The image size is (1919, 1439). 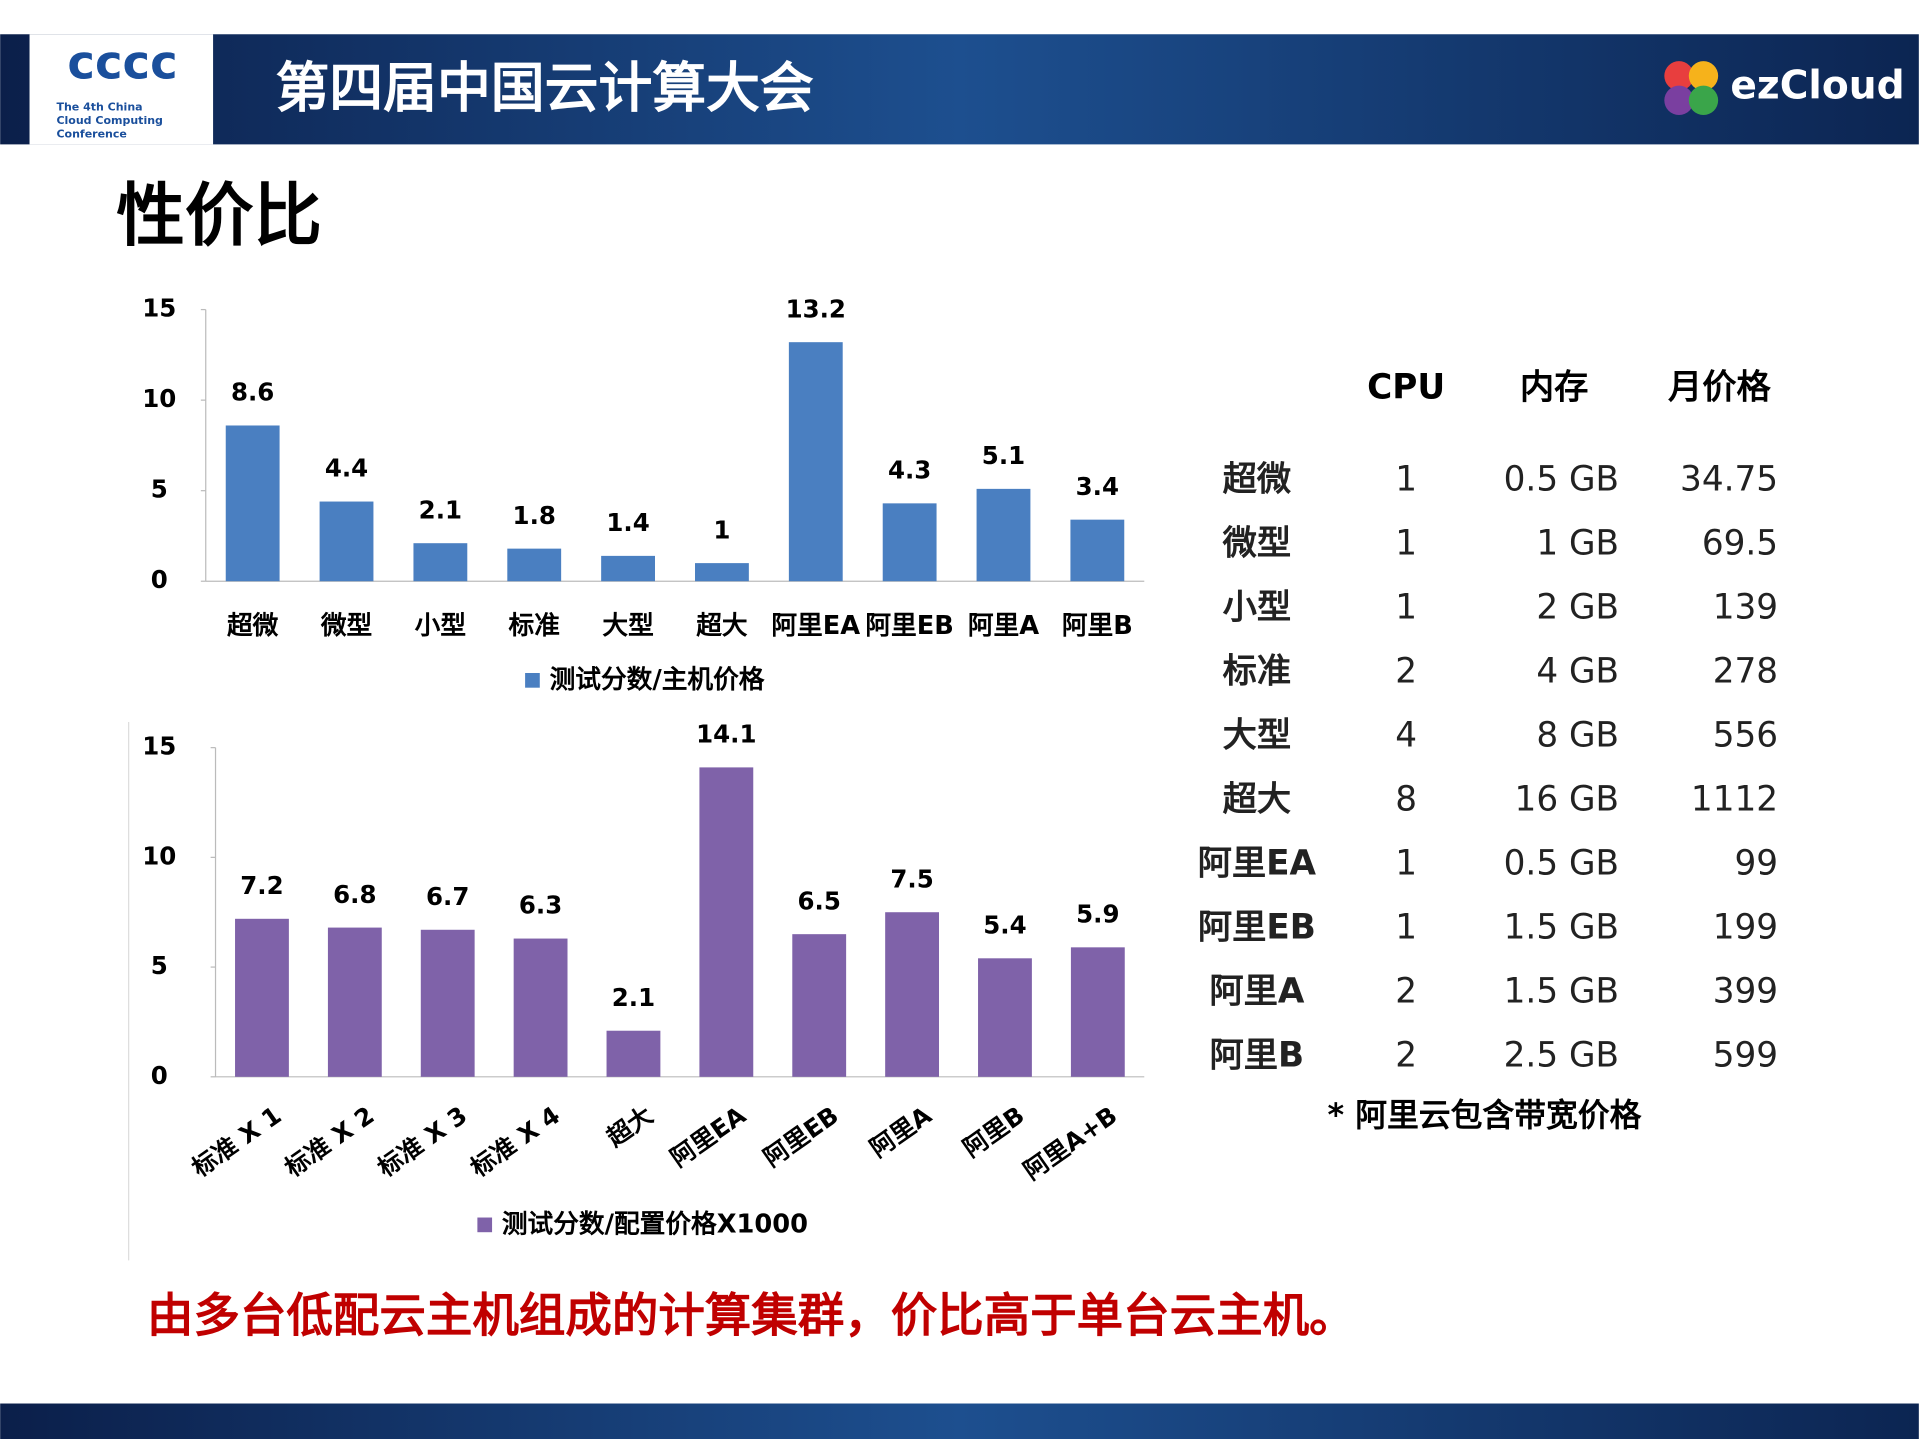 I want to click on value-label: 1, so click(x=721, y=529).